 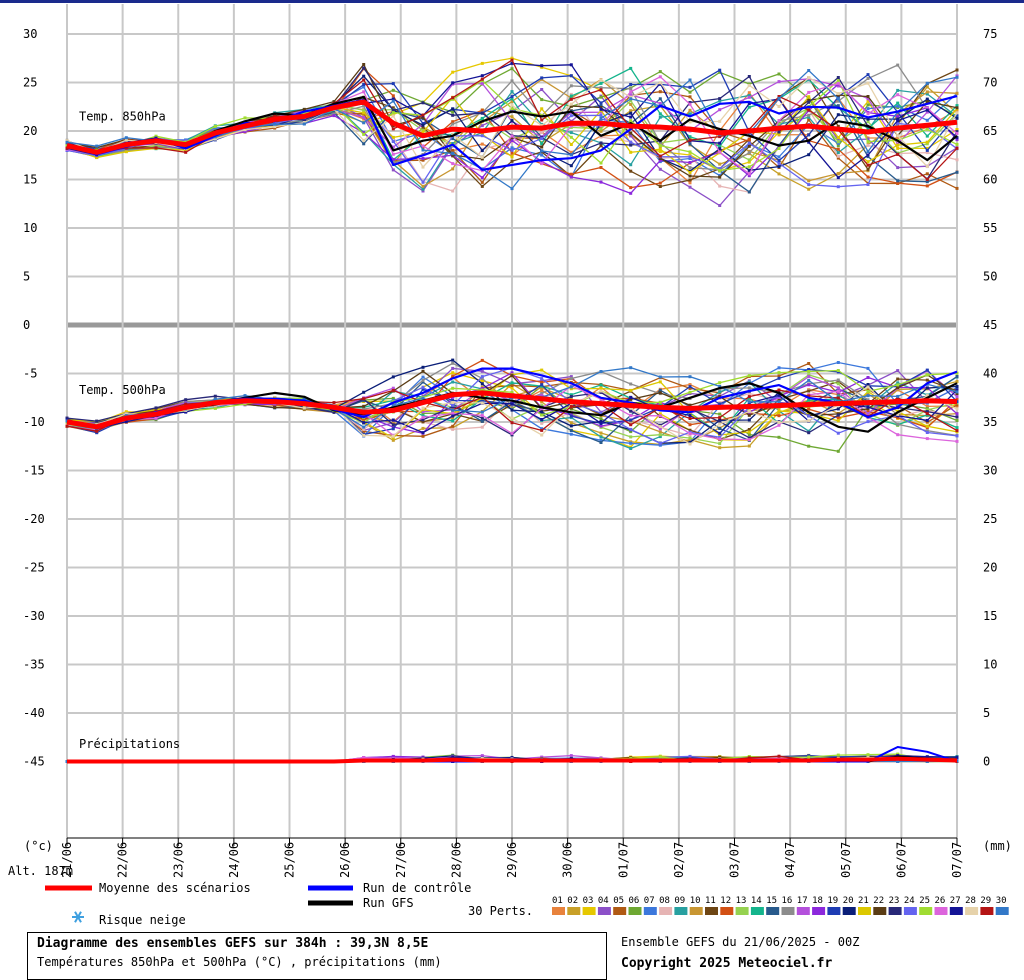 What do you see at coordinates (878, 901) in the screenshot?
I see `pert-id-label: 22` at bounding box center [878, 901].